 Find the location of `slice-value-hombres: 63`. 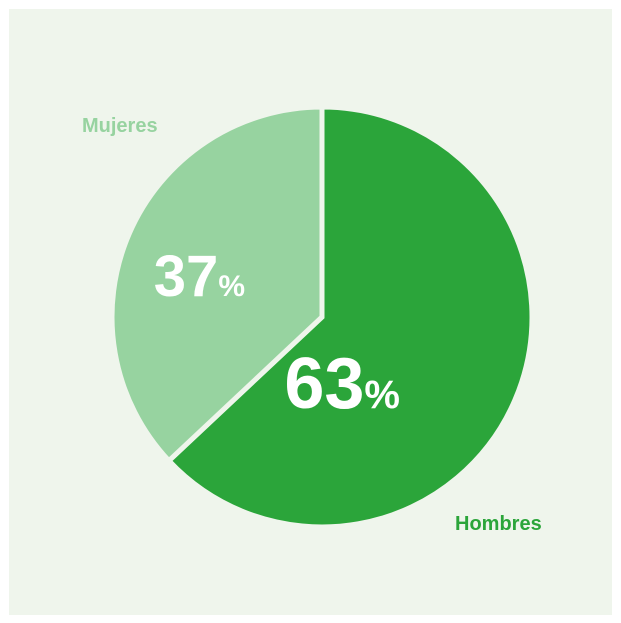

slice-value-hombres: 63 is located at coordinates (324, 384).